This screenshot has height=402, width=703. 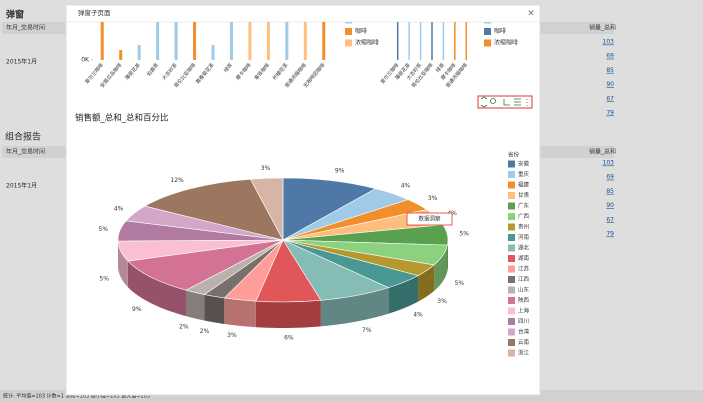 What do you see at coordinates (367, 330) in the screenshot?
I see `data-label: 7%` at bounding box center [367, 330].